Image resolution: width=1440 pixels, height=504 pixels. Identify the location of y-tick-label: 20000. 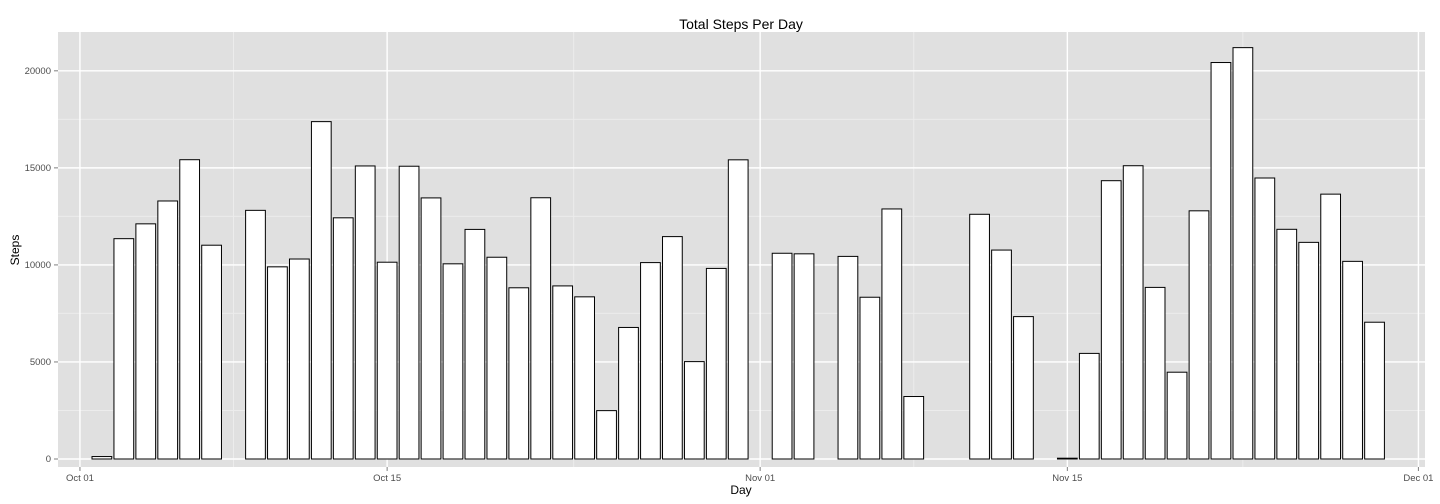
(38, 71).